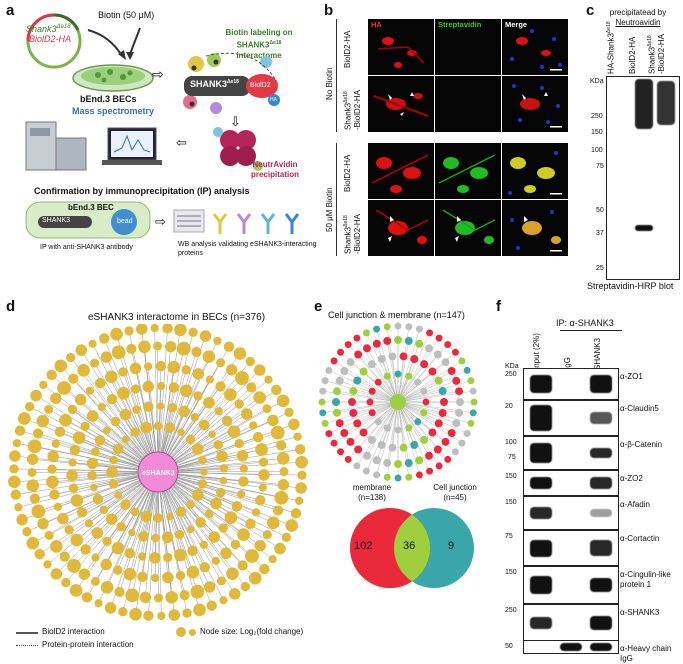  Describe the element at coordinates (591, 330) in the screenshot. I see `ip-header-line` at that location.